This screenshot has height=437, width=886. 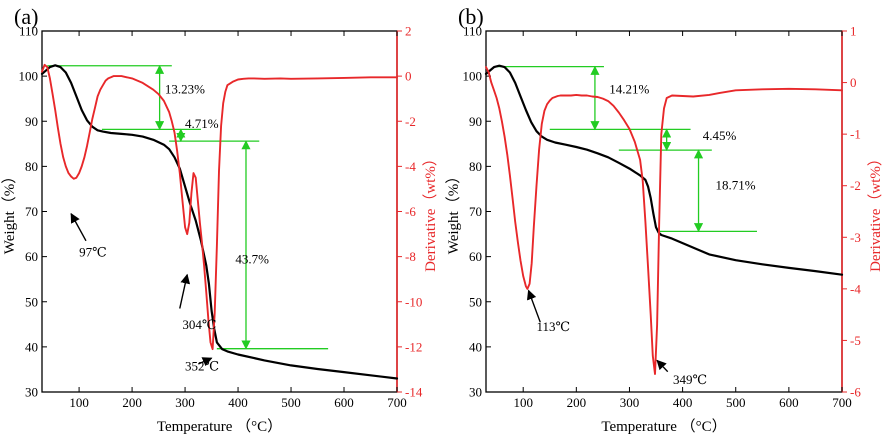 I want to click on y-right-tick-label: -1, so click(x=855, y=134).